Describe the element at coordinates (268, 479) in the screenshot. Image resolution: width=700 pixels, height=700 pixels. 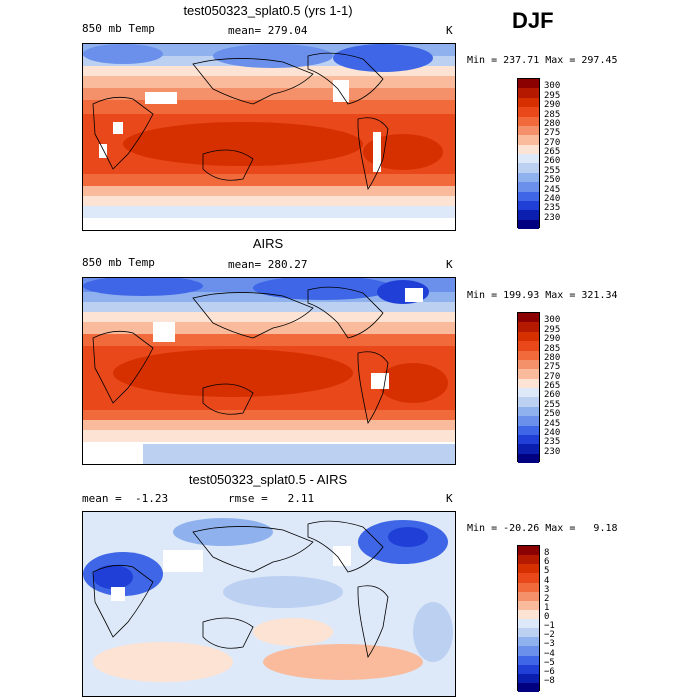
I see `panel-3-title: test050323_splat0.5 - AIRS` at that location.